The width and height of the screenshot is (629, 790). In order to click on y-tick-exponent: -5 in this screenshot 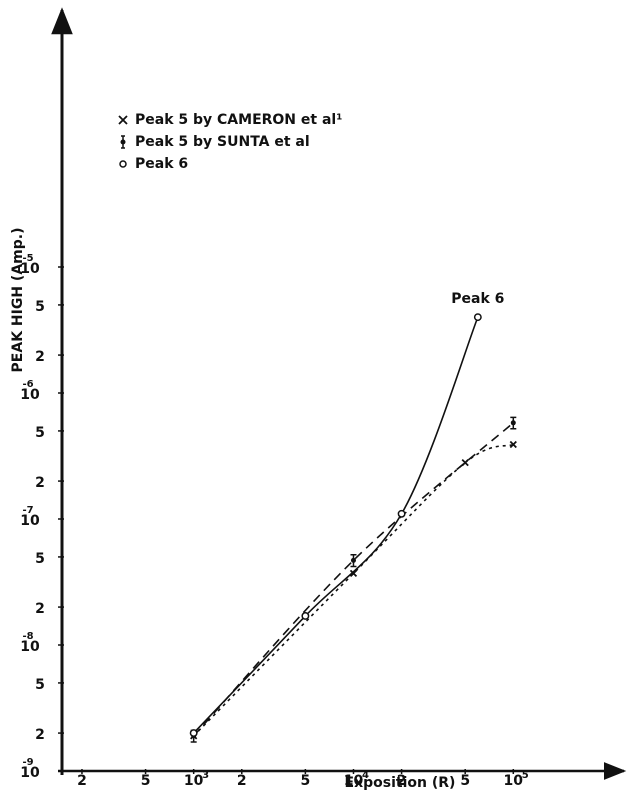, I will do `click(27, 258)`.